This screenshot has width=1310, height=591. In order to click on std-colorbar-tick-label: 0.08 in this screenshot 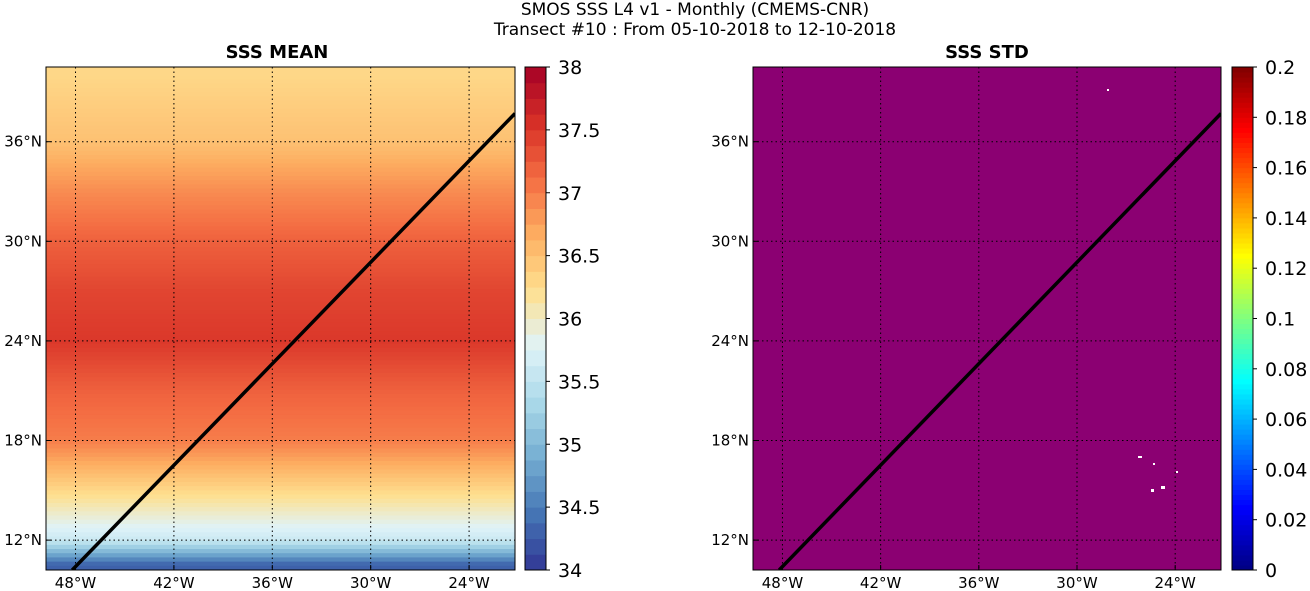, I will do `click(1286, 370)`.